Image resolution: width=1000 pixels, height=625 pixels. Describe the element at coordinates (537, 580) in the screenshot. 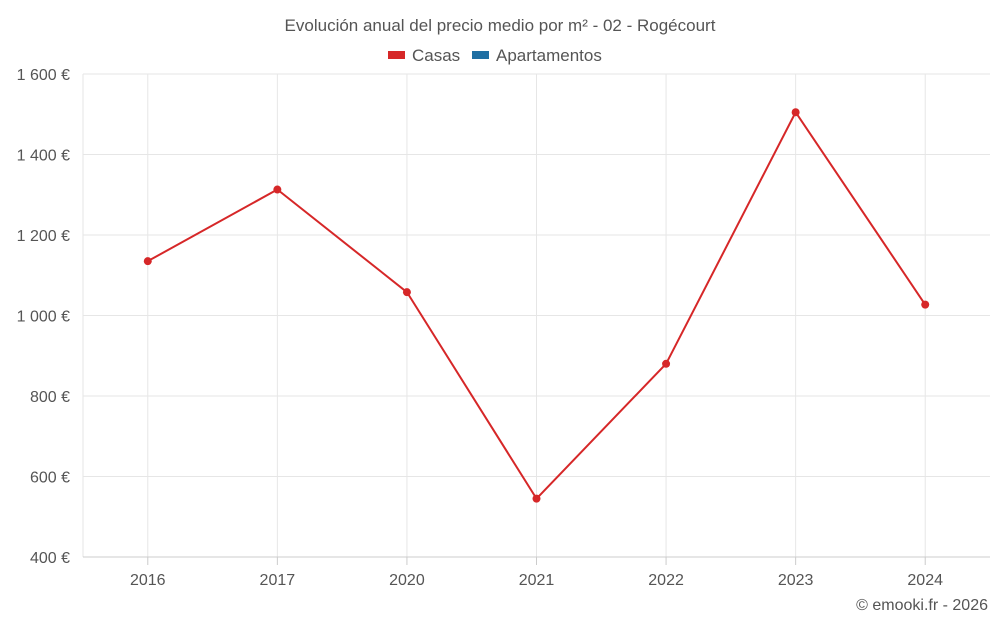

I see `x-tick-label: 2021` at that location.